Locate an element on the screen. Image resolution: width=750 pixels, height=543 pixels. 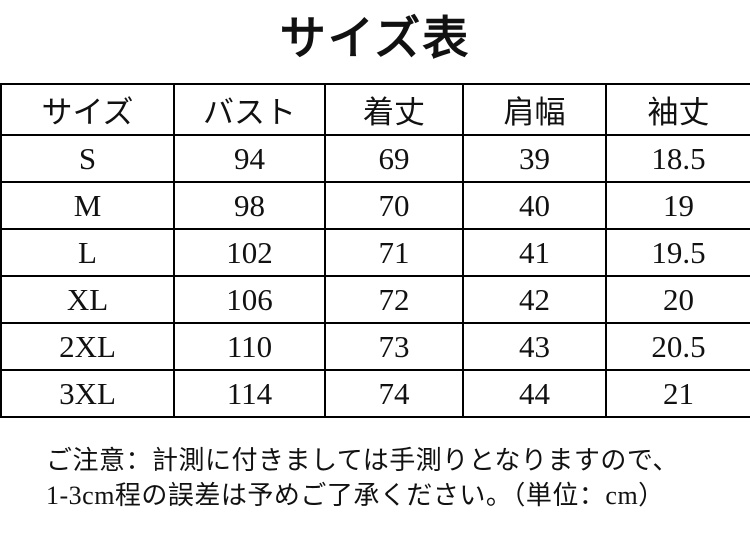
cell-bust: 102 is located at coordinates (249, 252).